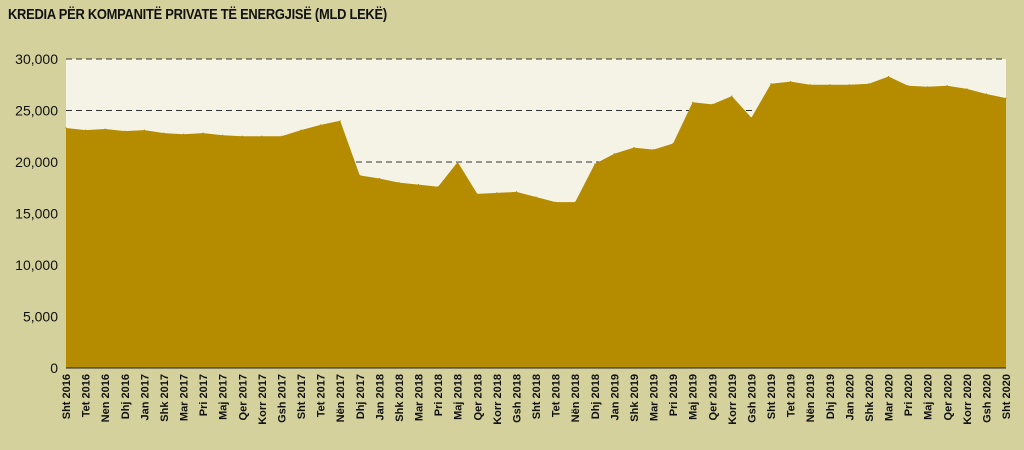 This screenshot has height=450, width=1024. Describe the element at coordinates (380, 397) in the screenshot. I see `x-tick-label: Jan 2018` at that location.